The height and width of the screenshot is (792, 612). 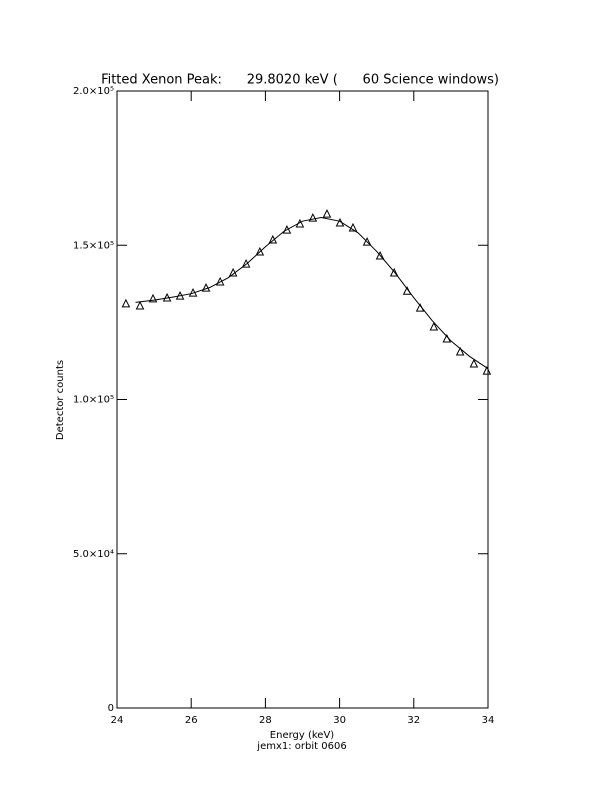 I want to click on y-tick-label: 2.0×10⁵, so click(x=93, y=91).